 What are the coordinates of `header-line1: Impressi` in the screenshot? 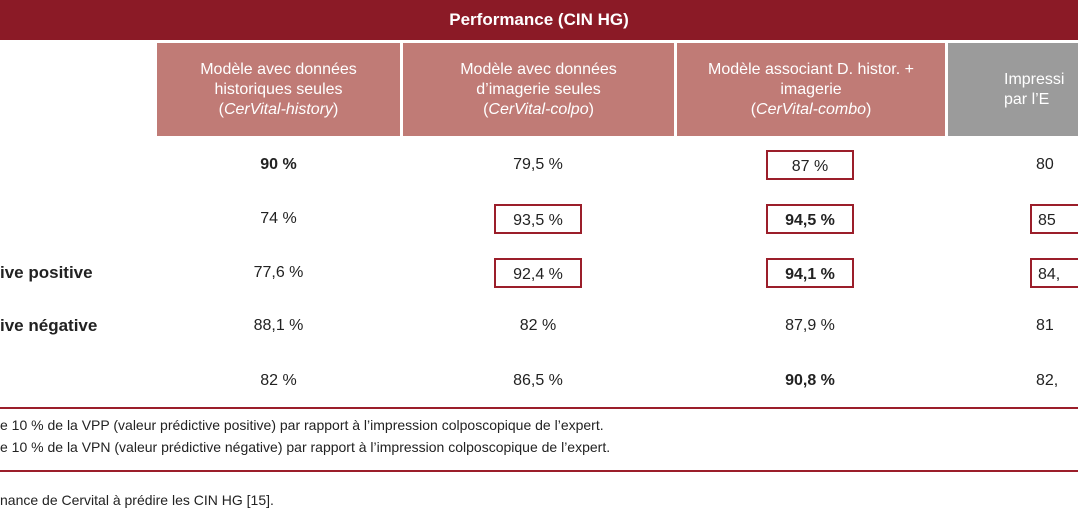 It's located at (1034, 79).